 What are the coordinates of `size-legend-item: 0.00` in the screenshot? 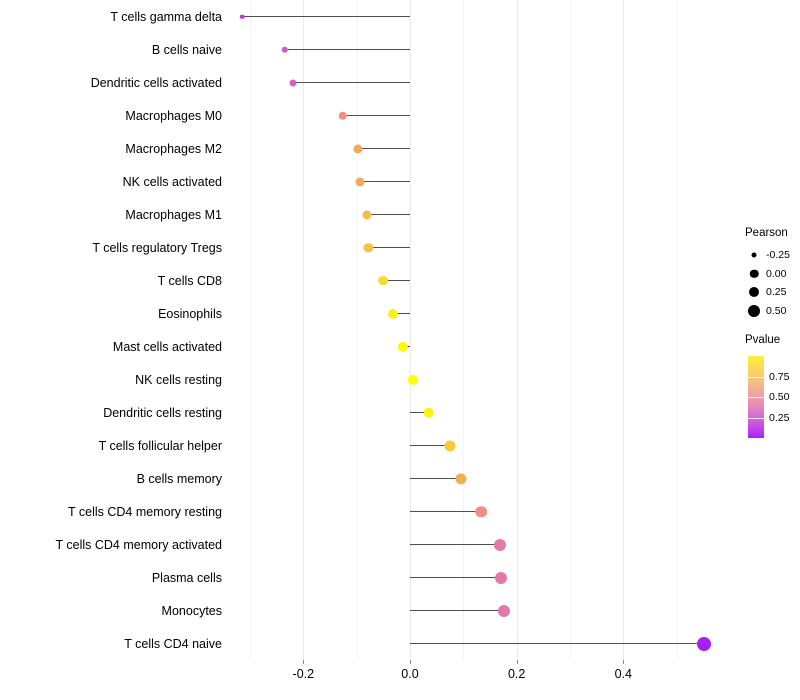 It's located at (770, 274).